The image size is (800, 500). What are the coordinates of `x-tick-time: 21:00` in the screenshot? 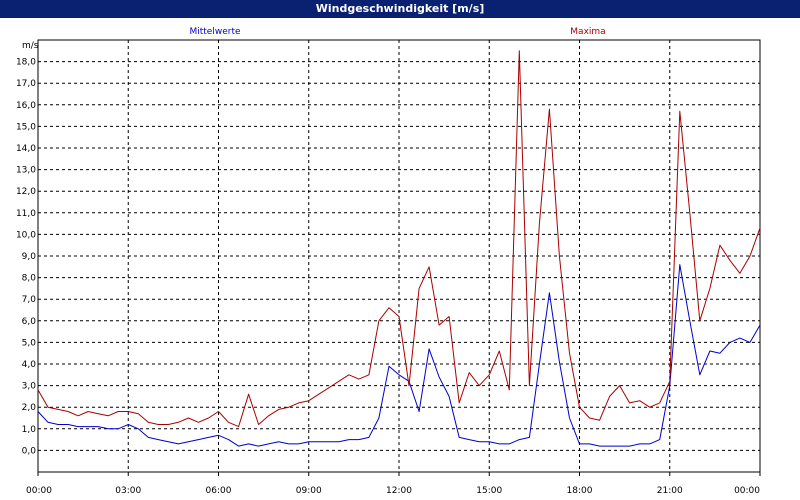 It's located at (670, 491).